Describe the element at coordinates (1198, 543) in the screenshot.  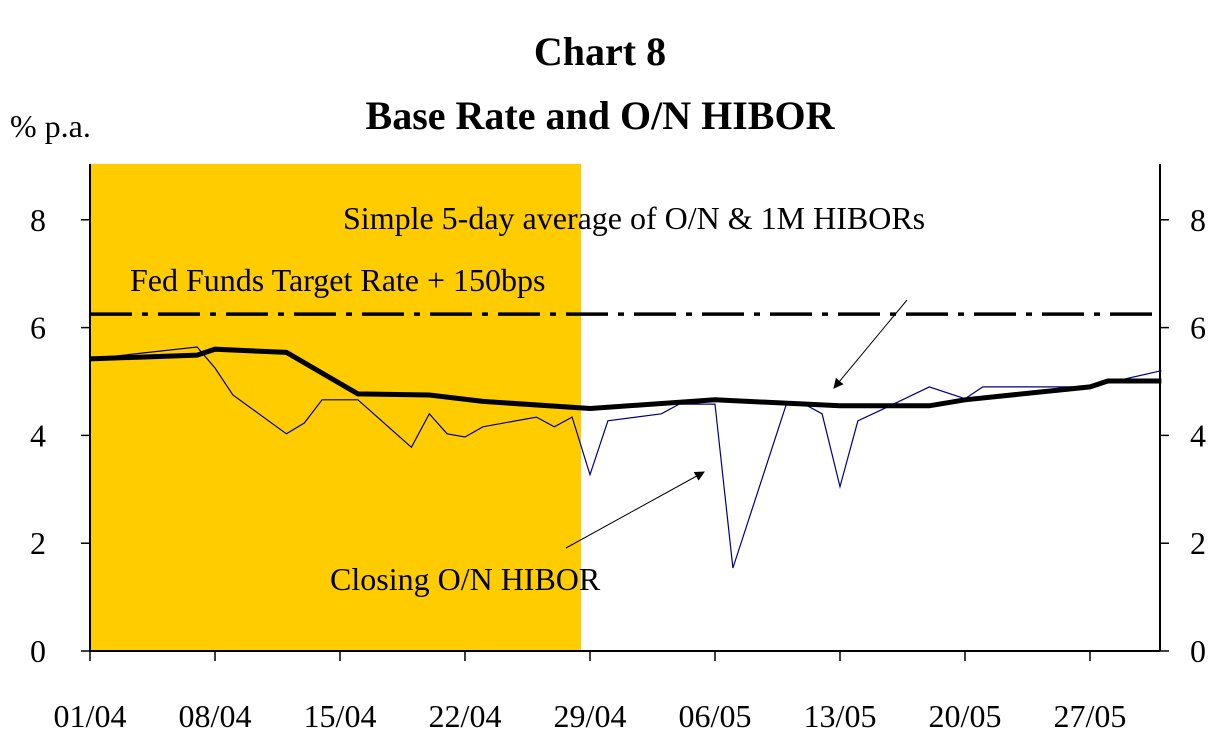
I see `y-tick-label-right: 2` at that location.